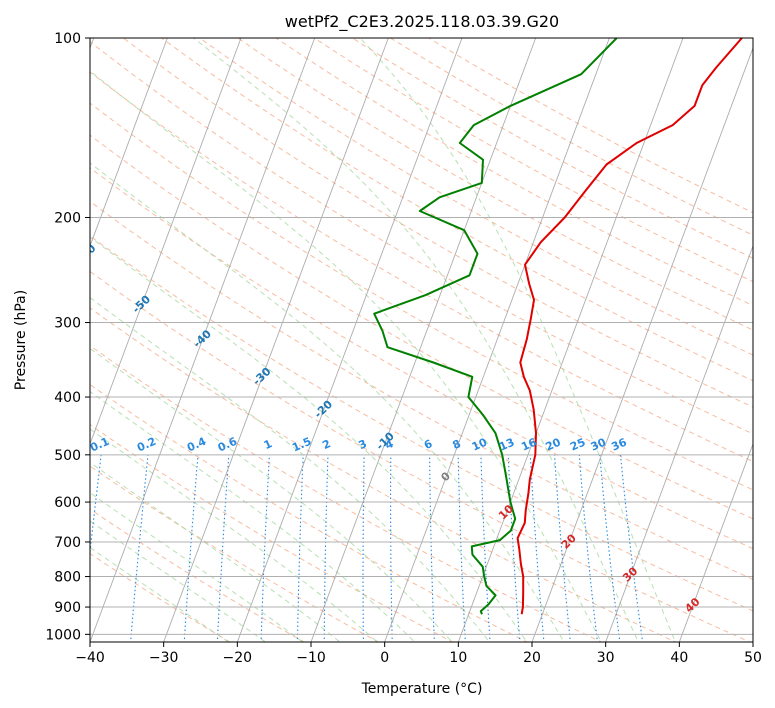 This screenshot has height=708, width=775. What do you see at coordinates (506, 445) in the screenshot?
I see `mixing-ratio-label: 13` at bounding box center [506, 445].